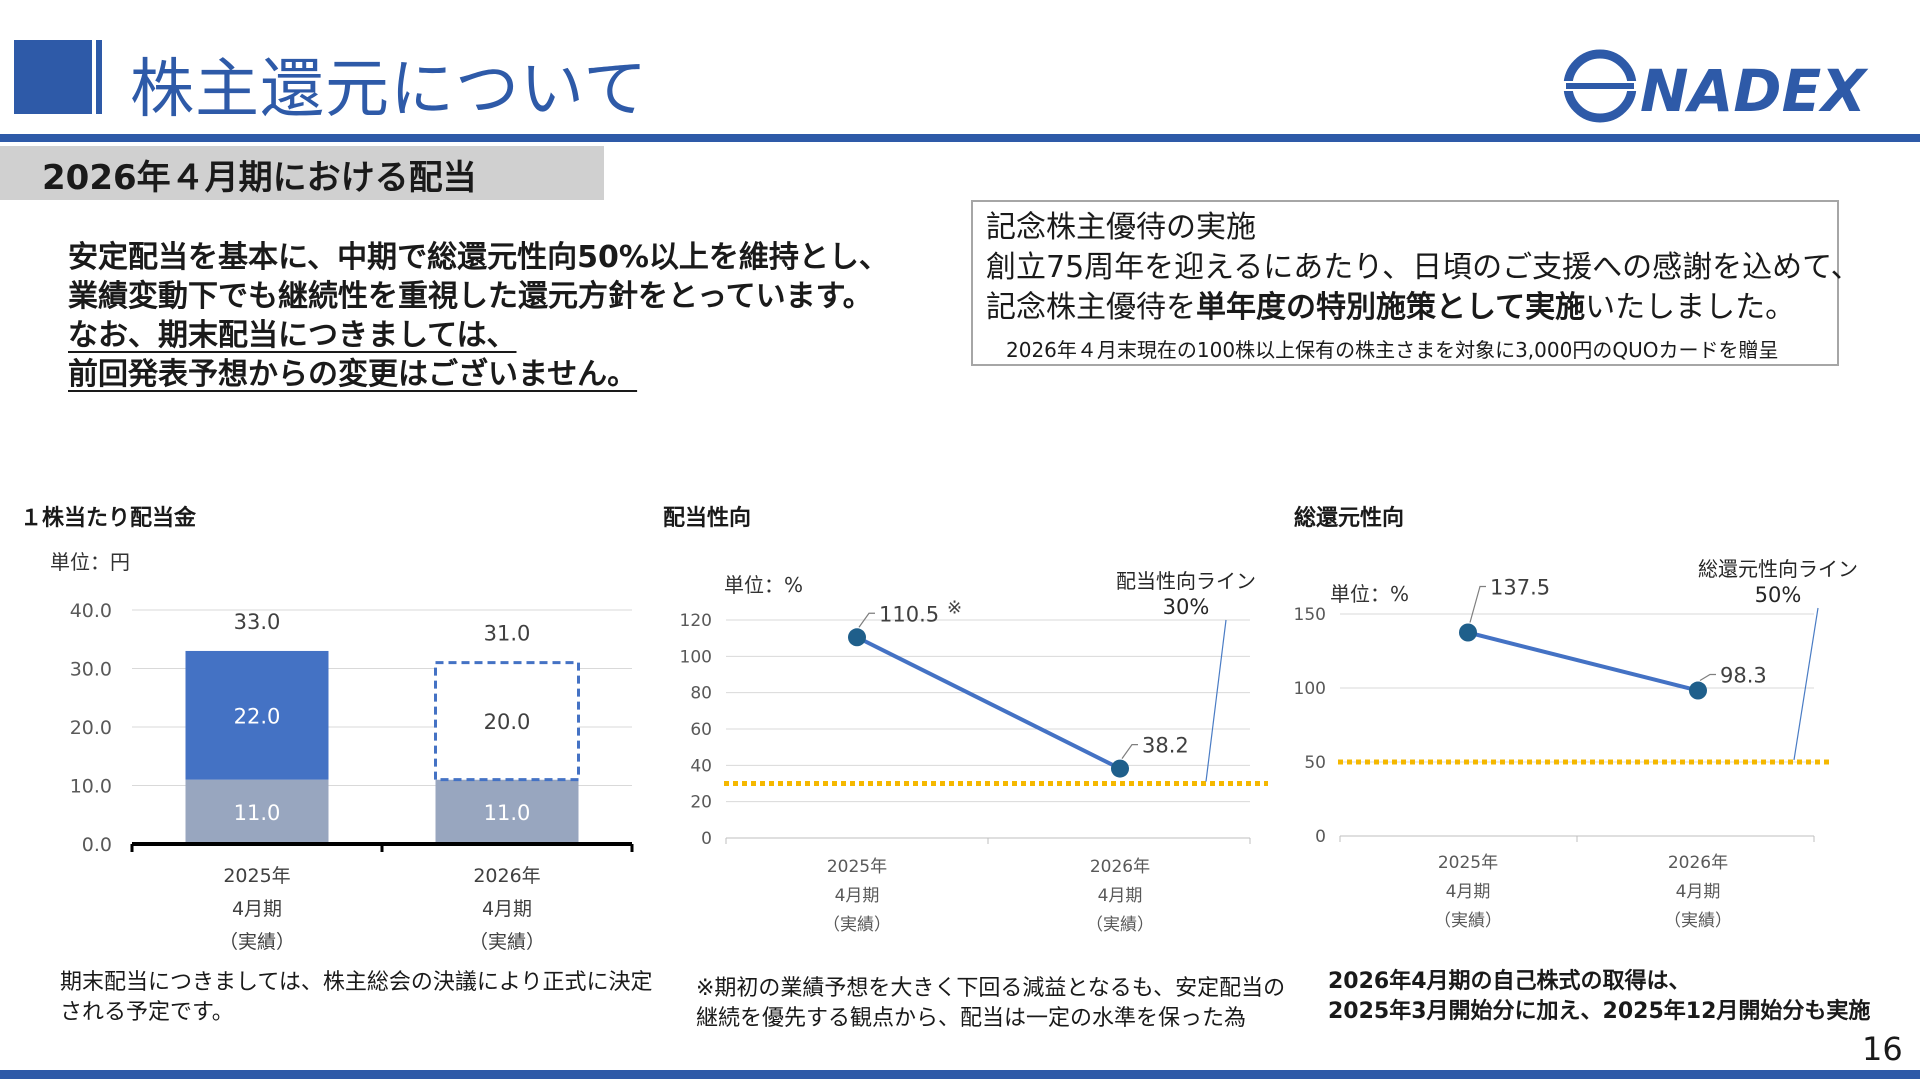 This screenshot has height=1080, width=1920. What do you see at coordinates (1391, 307) in the screenshot?
I see `benefit-line-2-bold: 単年度の特別施策として実施` at bounding box center [1391, 307].